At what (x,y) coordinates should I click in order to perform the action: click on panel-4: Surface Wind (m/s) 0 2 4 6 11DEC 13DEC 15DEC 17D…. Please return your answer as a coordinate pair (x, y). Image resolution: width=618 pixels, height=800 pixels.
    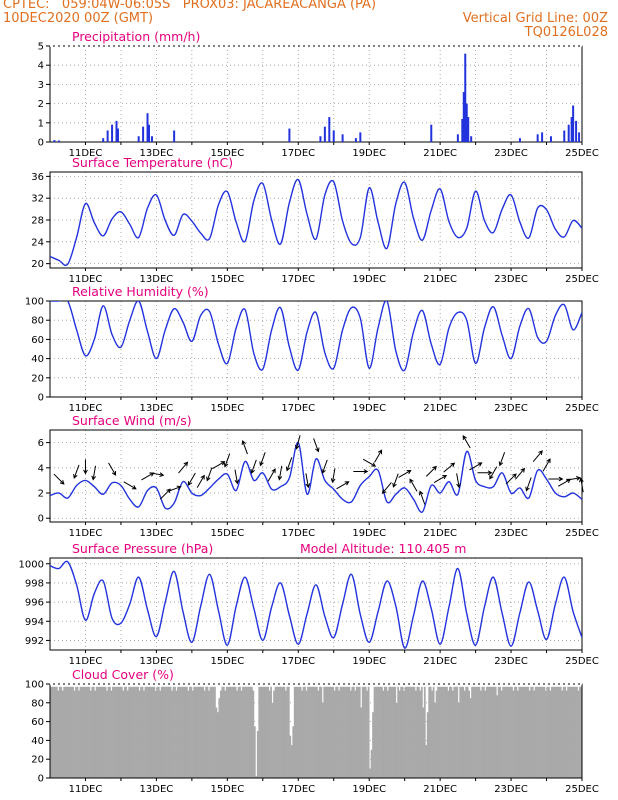
    Looking at the image, I should click on (318, 476).